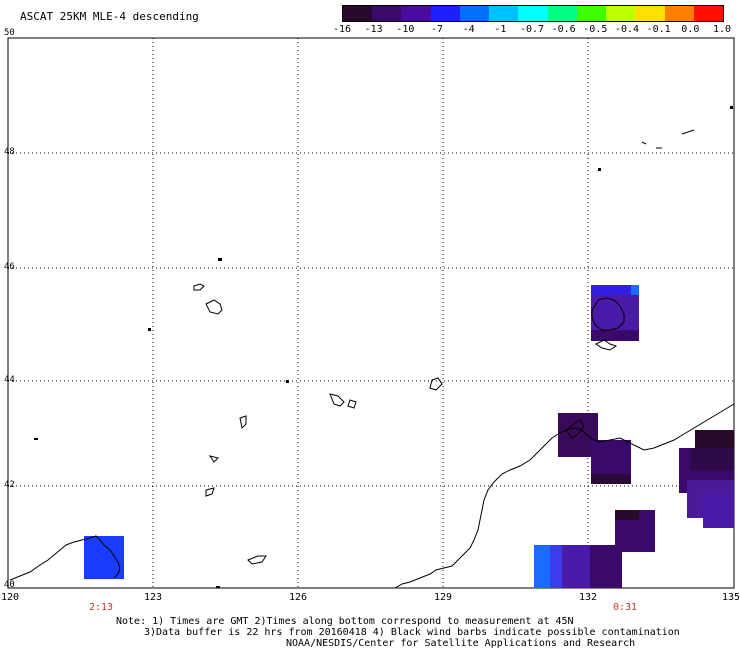 The image size is (740, 650). What do you see at coordinates (730, 597) in the screenshot?
I see `lon-label: 135` at bounding box center [730, 597].